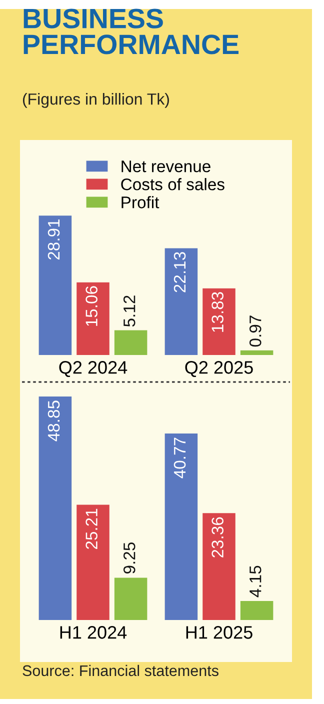 This screenshot has height=704, width=324. Describe the element at coordinates (180, 458) in the screenshot. I see `data-label: 40.77` at that location.